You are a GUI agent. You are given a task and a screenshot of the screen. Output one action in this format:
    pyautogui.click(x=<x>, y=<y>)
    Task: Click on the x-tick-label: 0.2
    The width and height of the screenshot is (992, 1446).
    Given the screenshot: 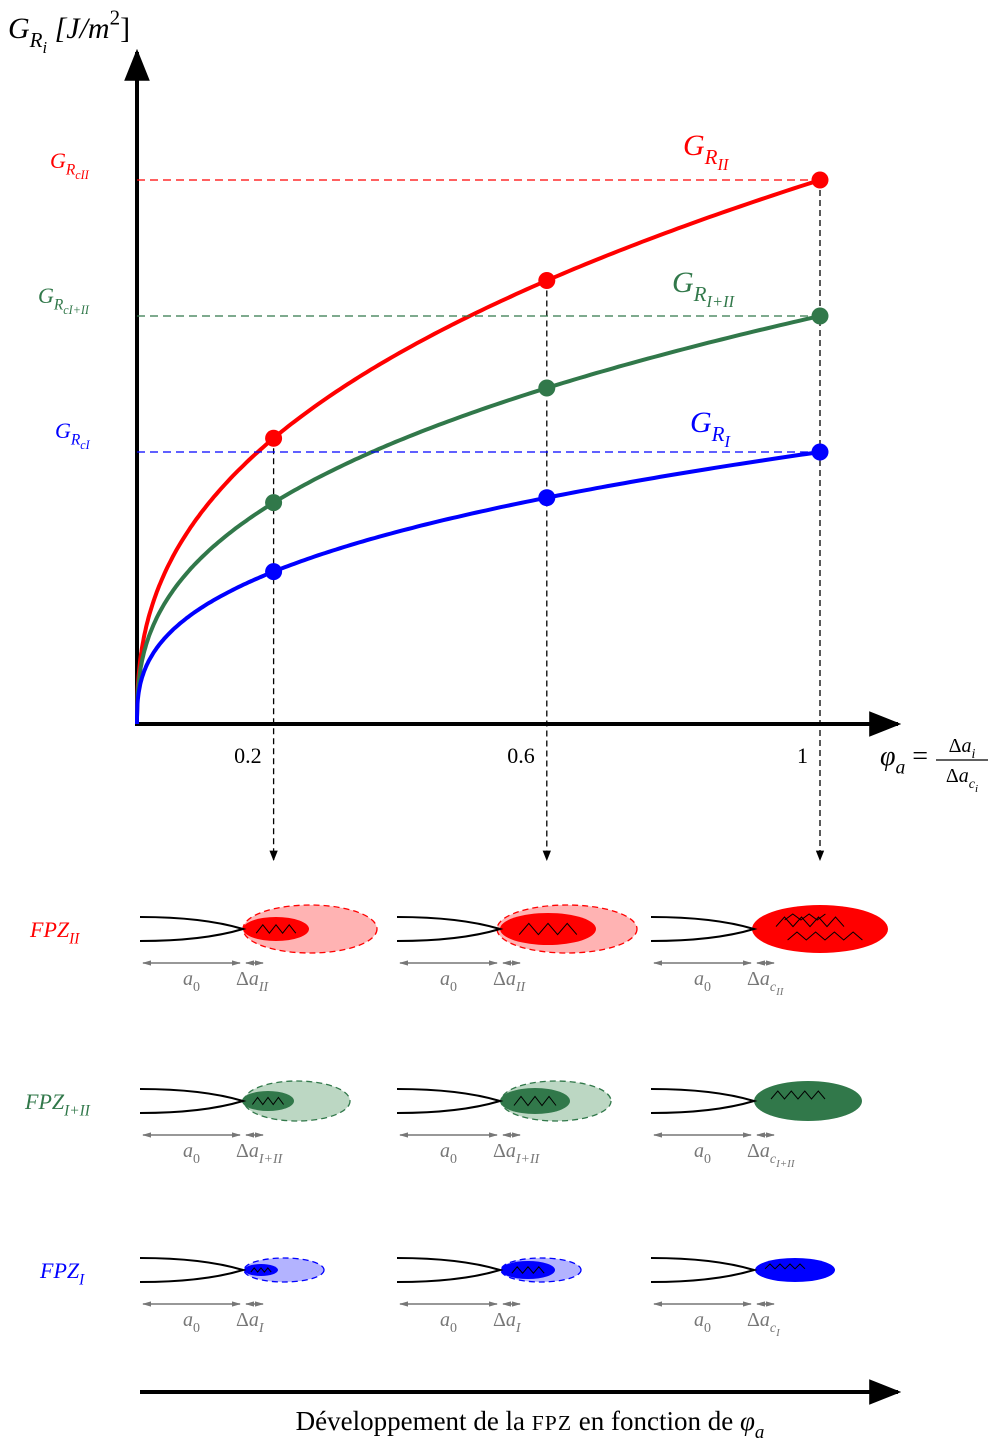 What is the action you would take?
    pyautogui.click(x=248, y=755)
    